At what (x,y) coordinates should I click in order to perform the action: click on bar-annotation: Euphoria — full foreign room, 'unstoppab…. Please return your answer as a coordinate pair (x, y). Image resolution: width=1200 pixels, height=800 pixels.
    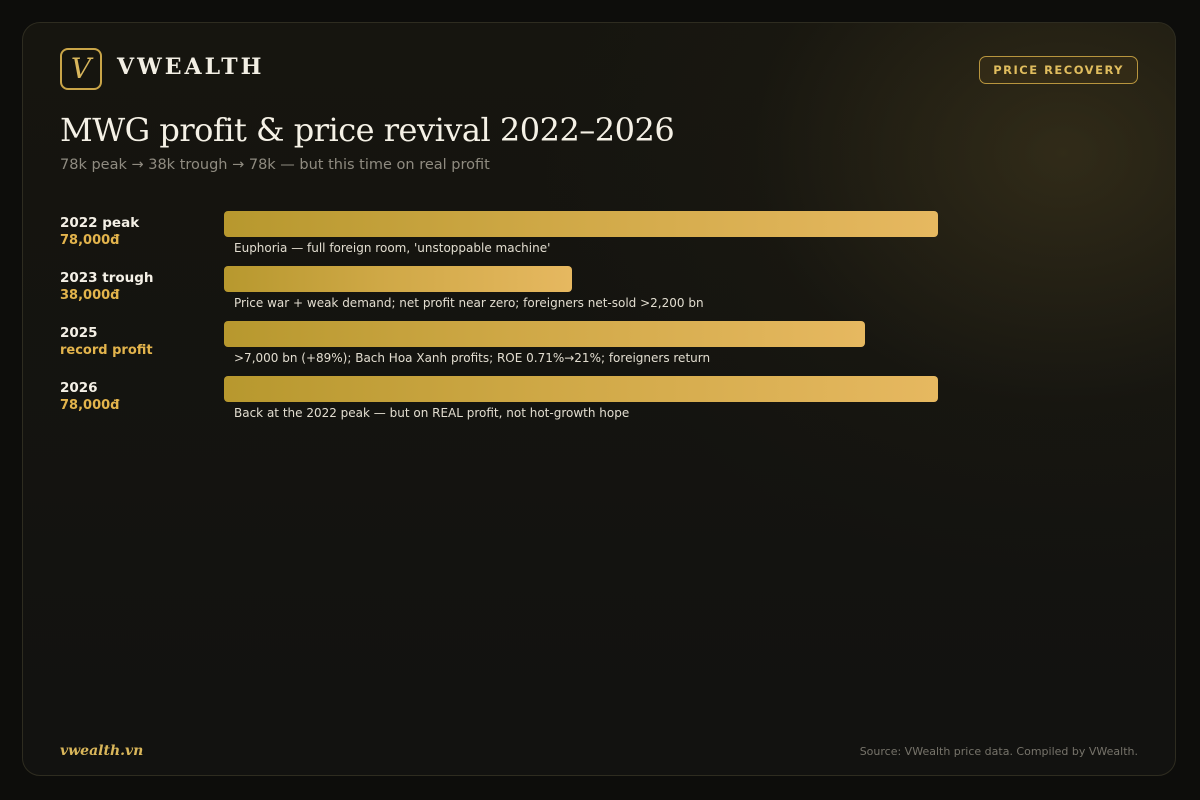
    Looking at the image, I should click on (392, 248).